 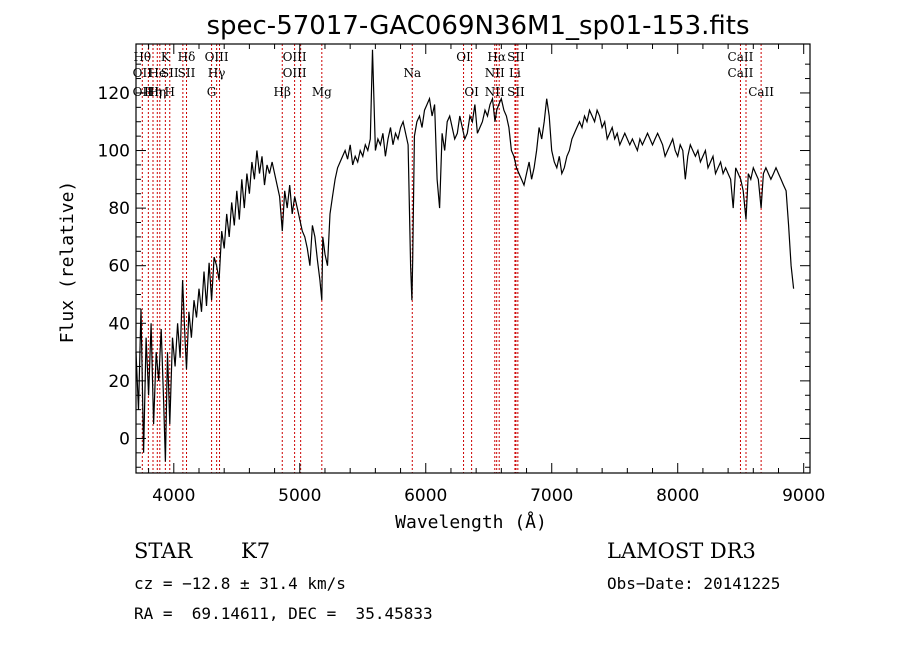 I want to click on line-marker-label: He, so click(x=158, y=73).